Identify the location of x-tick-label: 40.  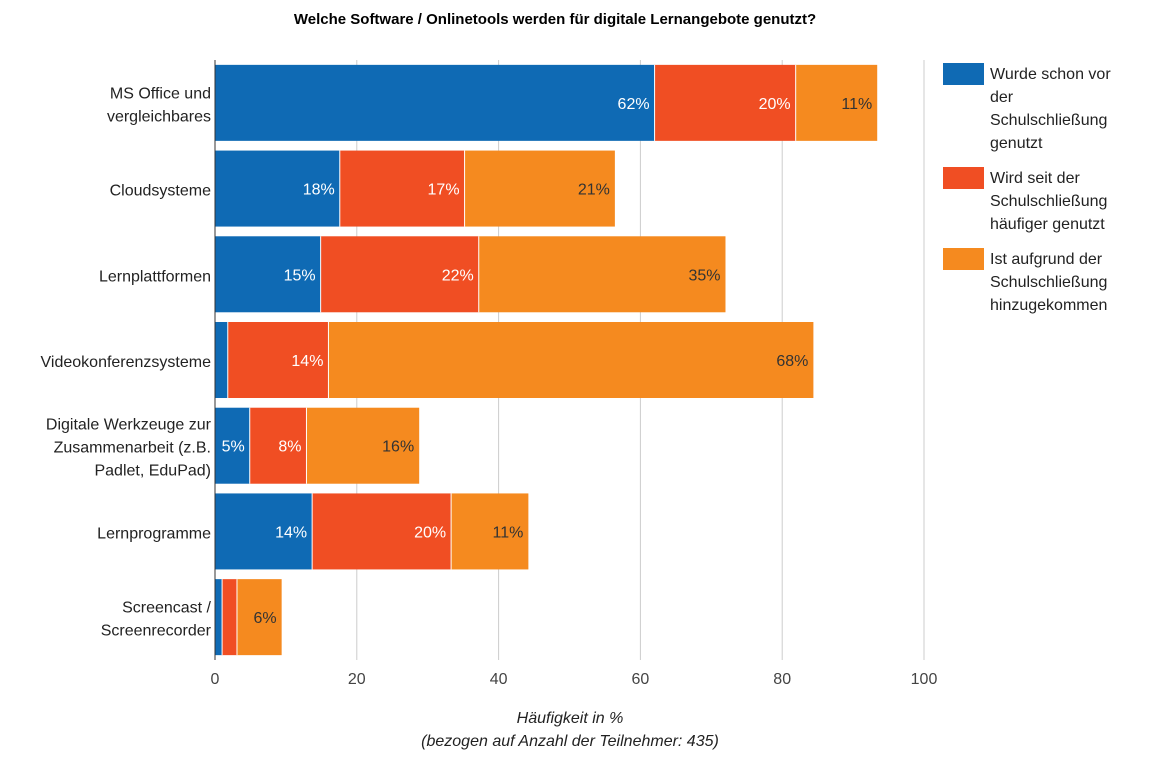
(499, 679).